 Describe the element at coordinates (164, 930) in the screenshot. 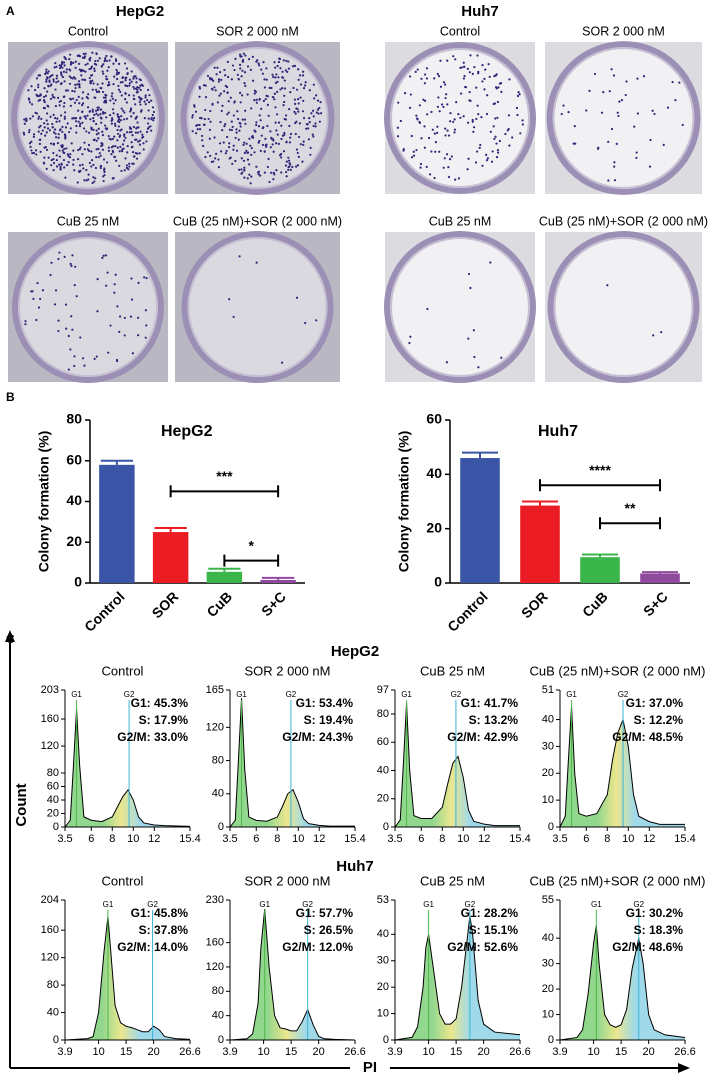

I see `phase-stat: S: 37.8%` at that location.